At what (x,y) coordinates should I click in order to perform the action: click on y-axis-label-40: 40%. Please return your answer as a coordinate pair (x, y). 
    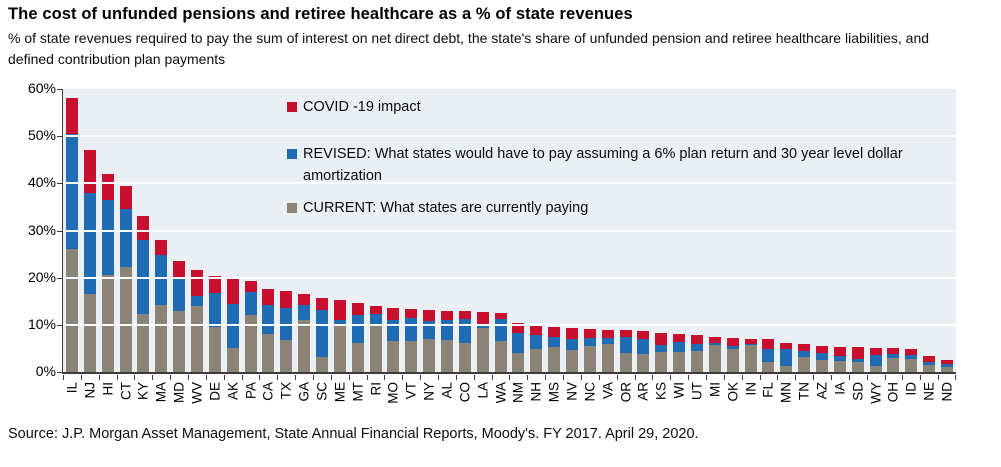
    Looking at the image, I should click on (41, 182).